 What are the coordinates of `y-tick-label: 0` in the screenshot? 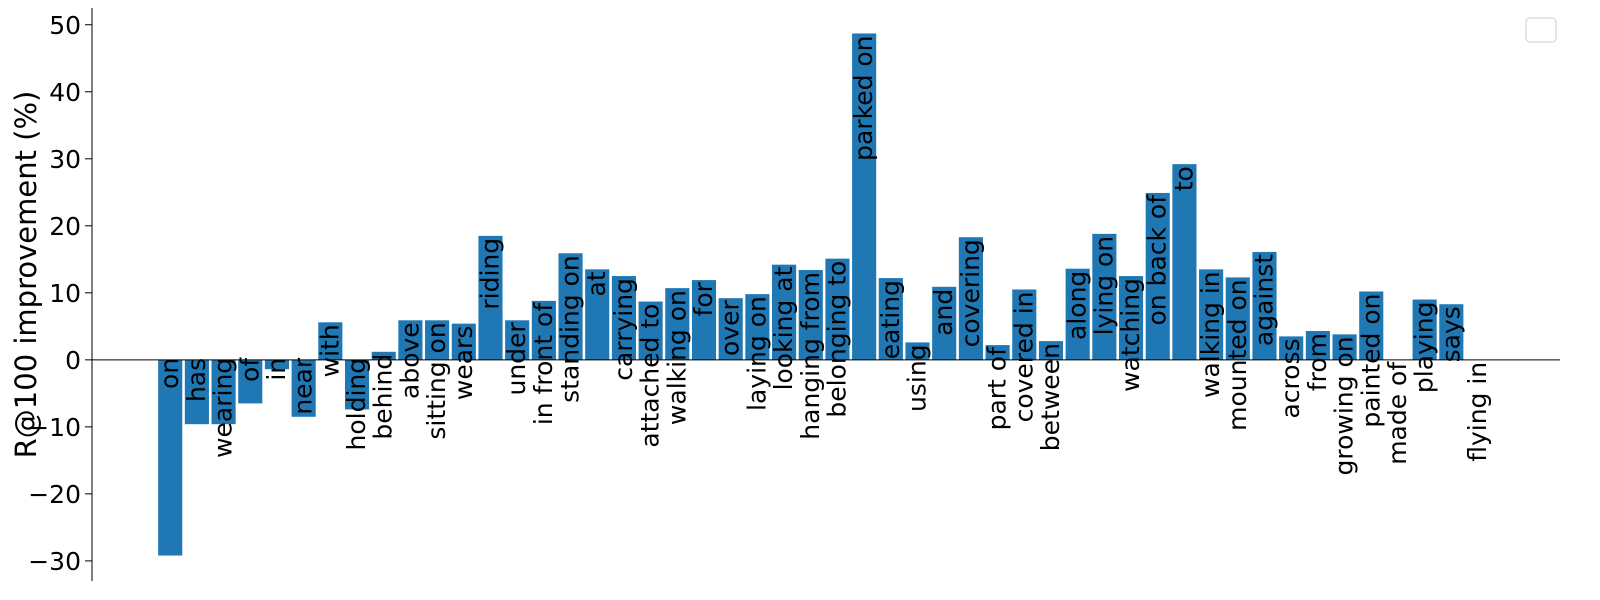 It's located at (73, 360).